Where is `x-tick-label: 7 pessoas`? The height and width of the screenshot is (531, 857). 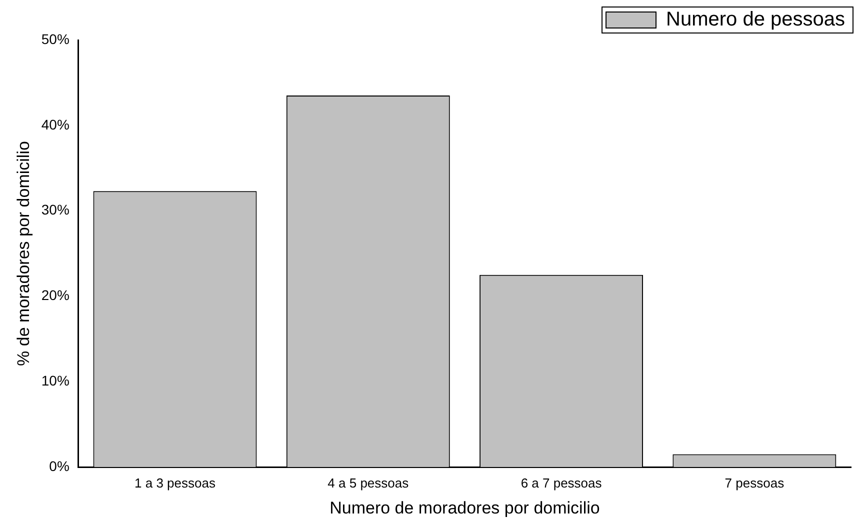 x-tick-label: 7 pessoas is located at coordinates (754, 482).